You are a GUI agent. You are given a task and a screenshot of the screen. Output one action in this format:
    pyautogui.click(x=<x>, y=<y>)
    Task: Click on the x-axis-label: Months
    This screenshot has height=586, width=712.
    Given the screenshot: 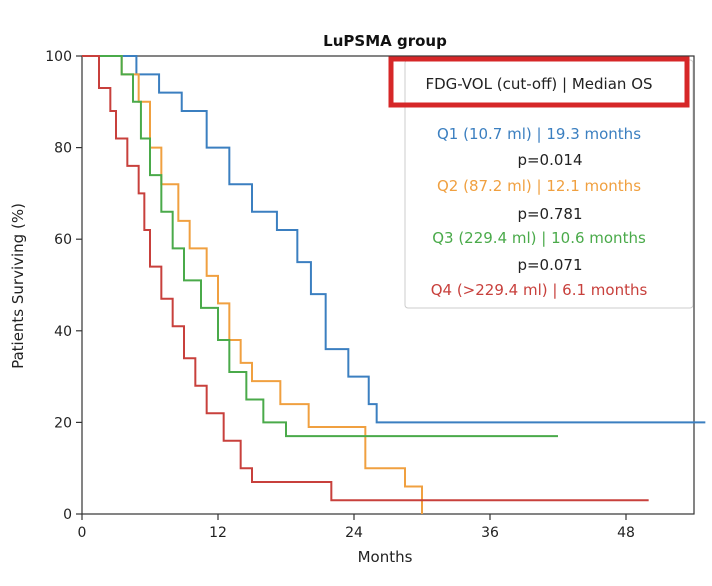 What is the action you would take?
    pyautogui.click(x=385, y=557)
    